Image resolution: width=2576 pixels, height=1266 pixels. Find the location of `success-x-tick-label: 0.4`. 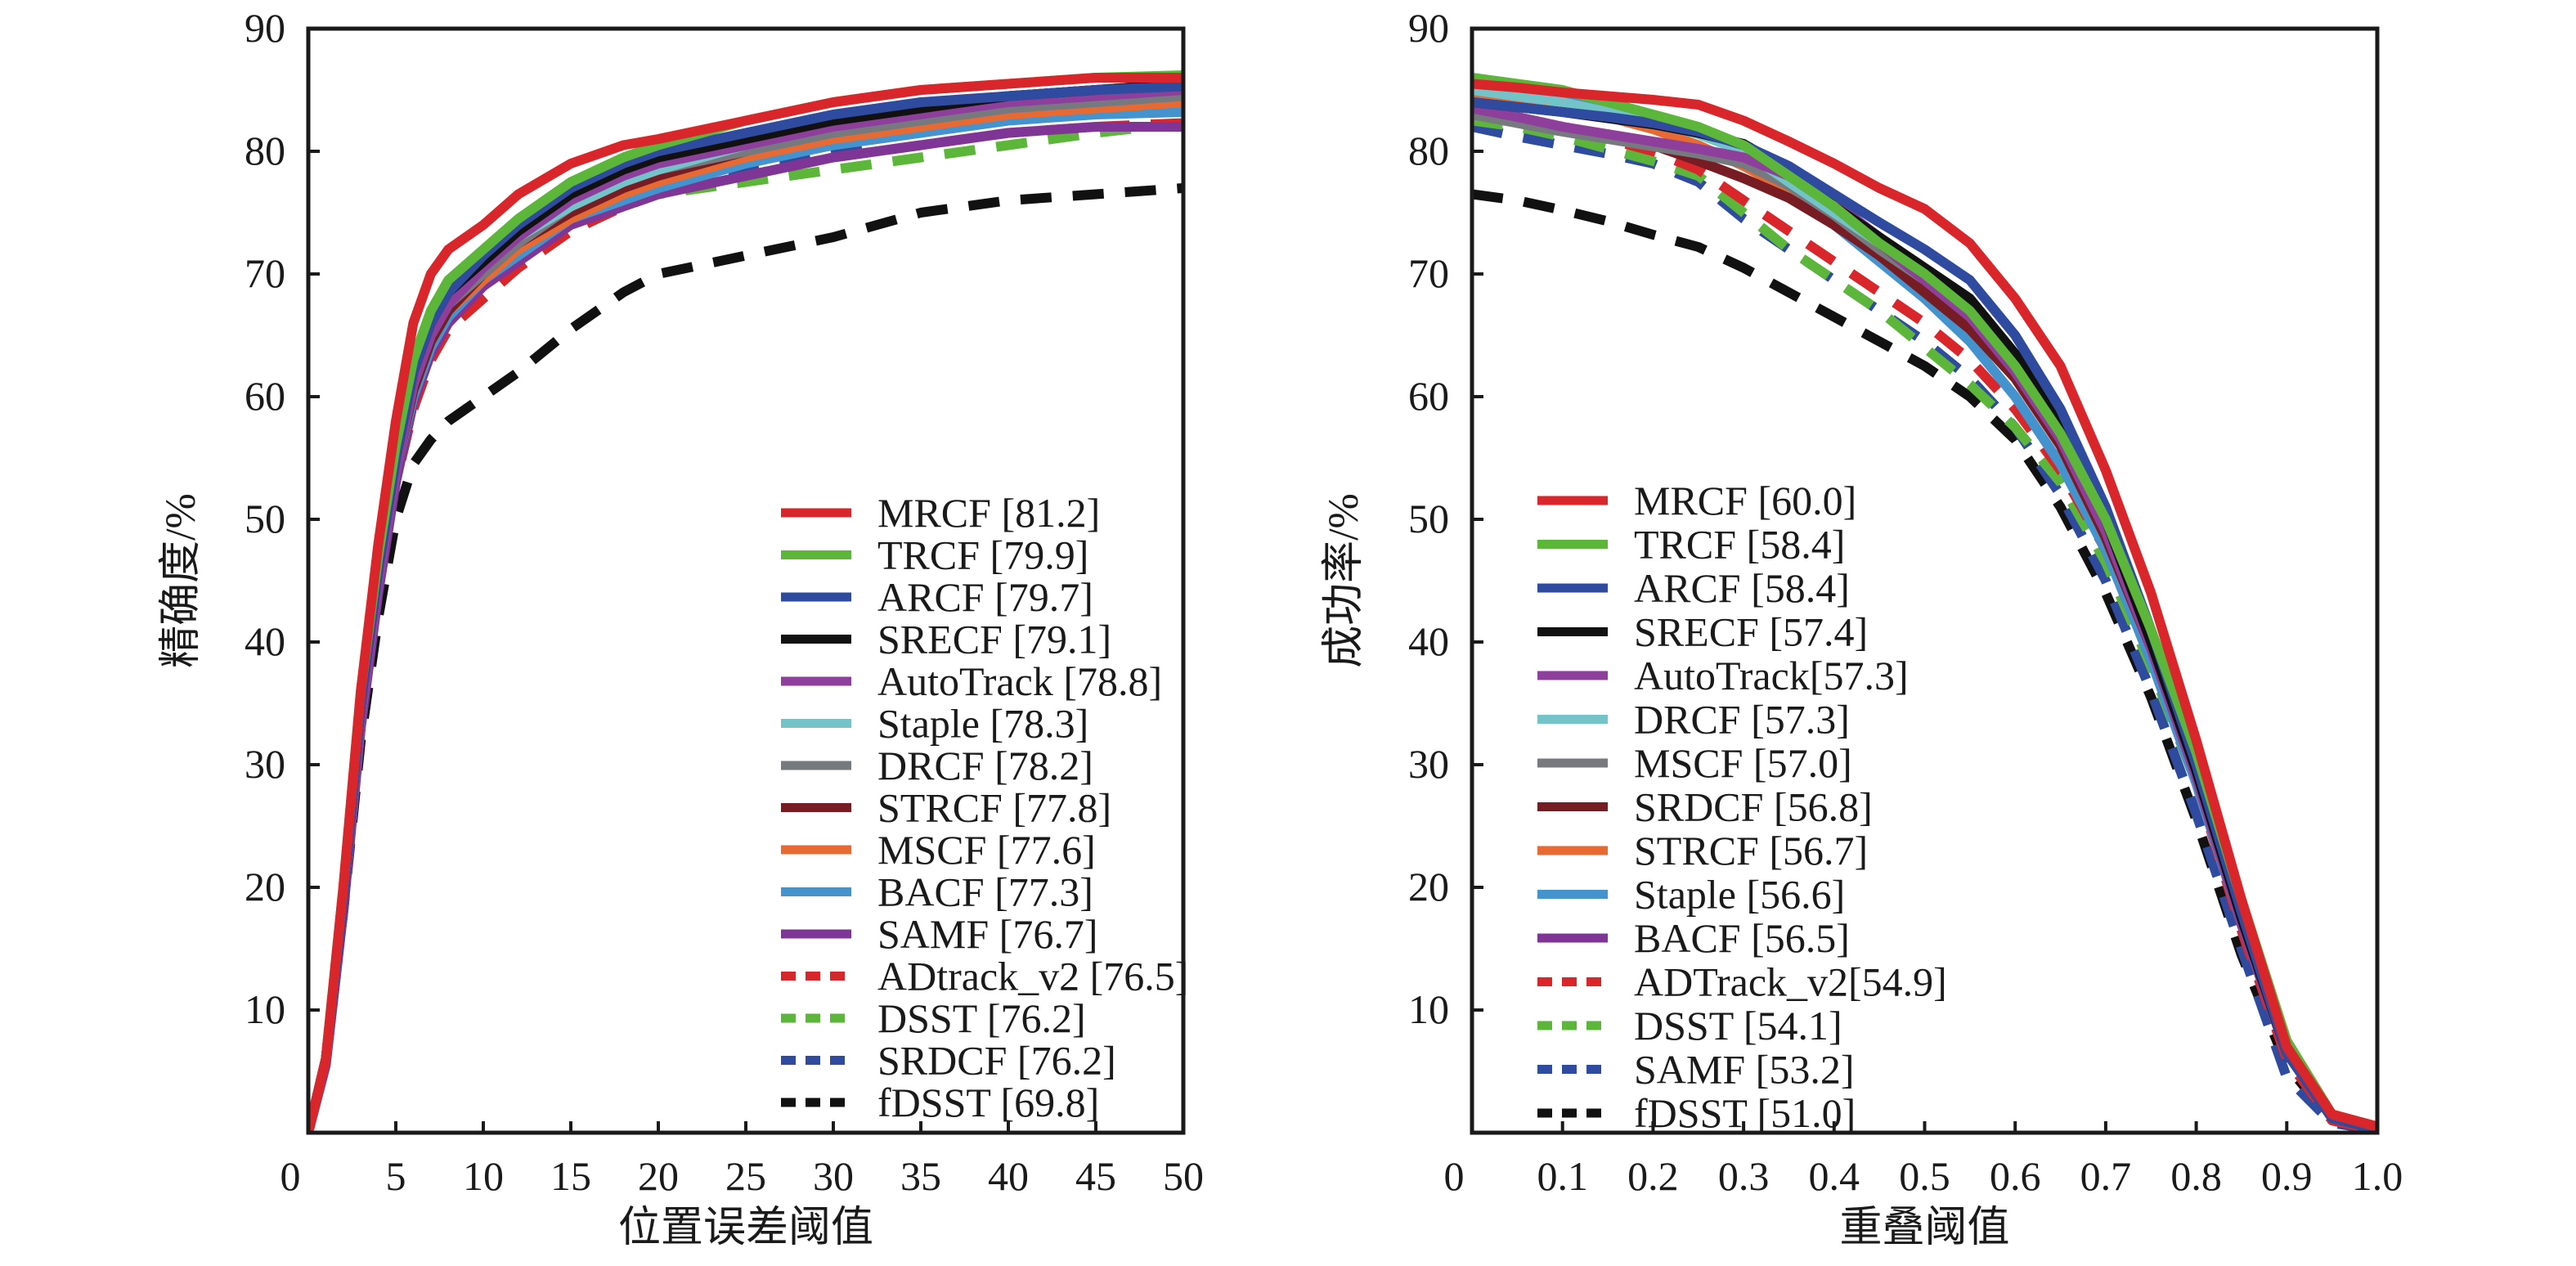

success-x-tick-label: 0.4 is located at coordinates (1834, 1176).